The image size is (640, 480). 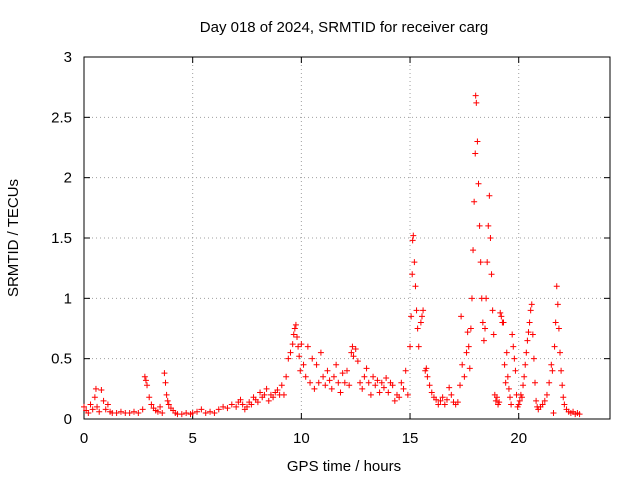 I want to click on y-tick-label: 1.5, so click(x=61, y=238).